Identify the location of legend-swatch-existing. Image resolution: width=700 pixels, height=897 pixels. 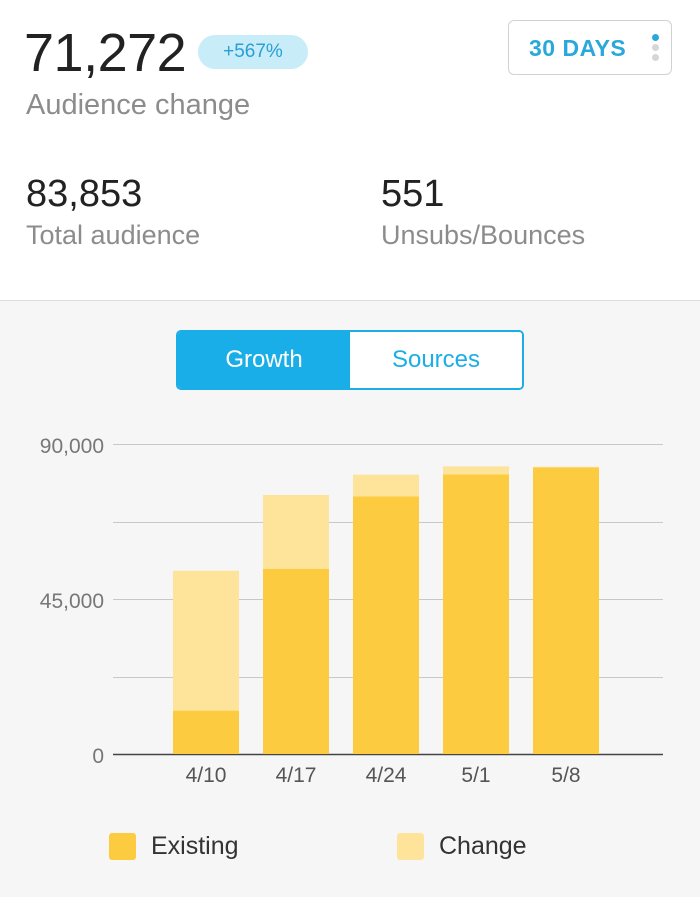
(122, 846).